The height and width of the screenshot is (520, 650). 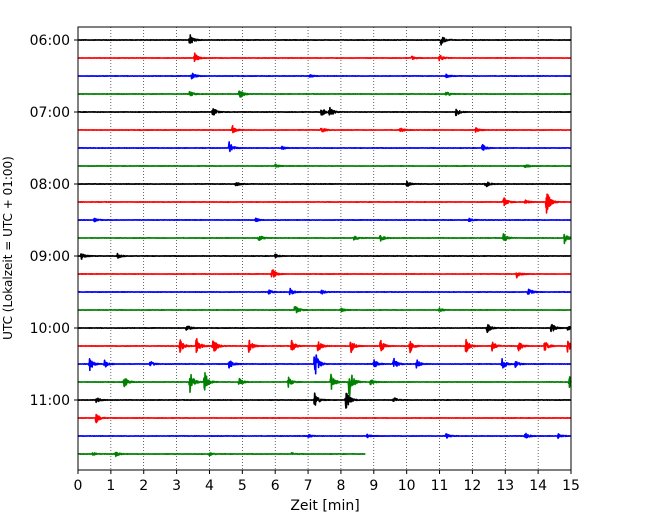 What do you see at coordinates (571, 486) in the screenshot?
I see `x-tick-label: 15` at bounding box center [571, 486].